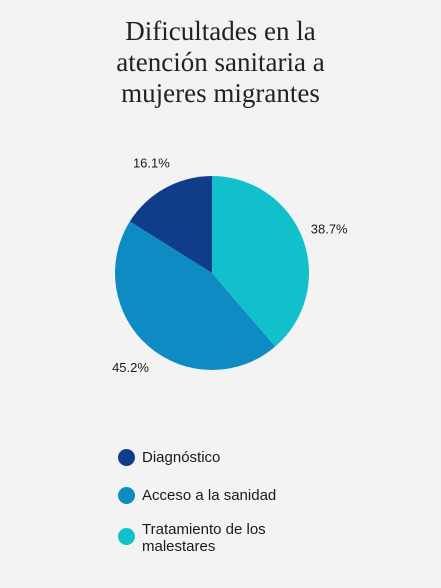 The width and height of the screenshot is (441, 588). Describe the element at coordinates (272, 457) in the screenshot. I see `legend-label: Diagnóstico` at that location.